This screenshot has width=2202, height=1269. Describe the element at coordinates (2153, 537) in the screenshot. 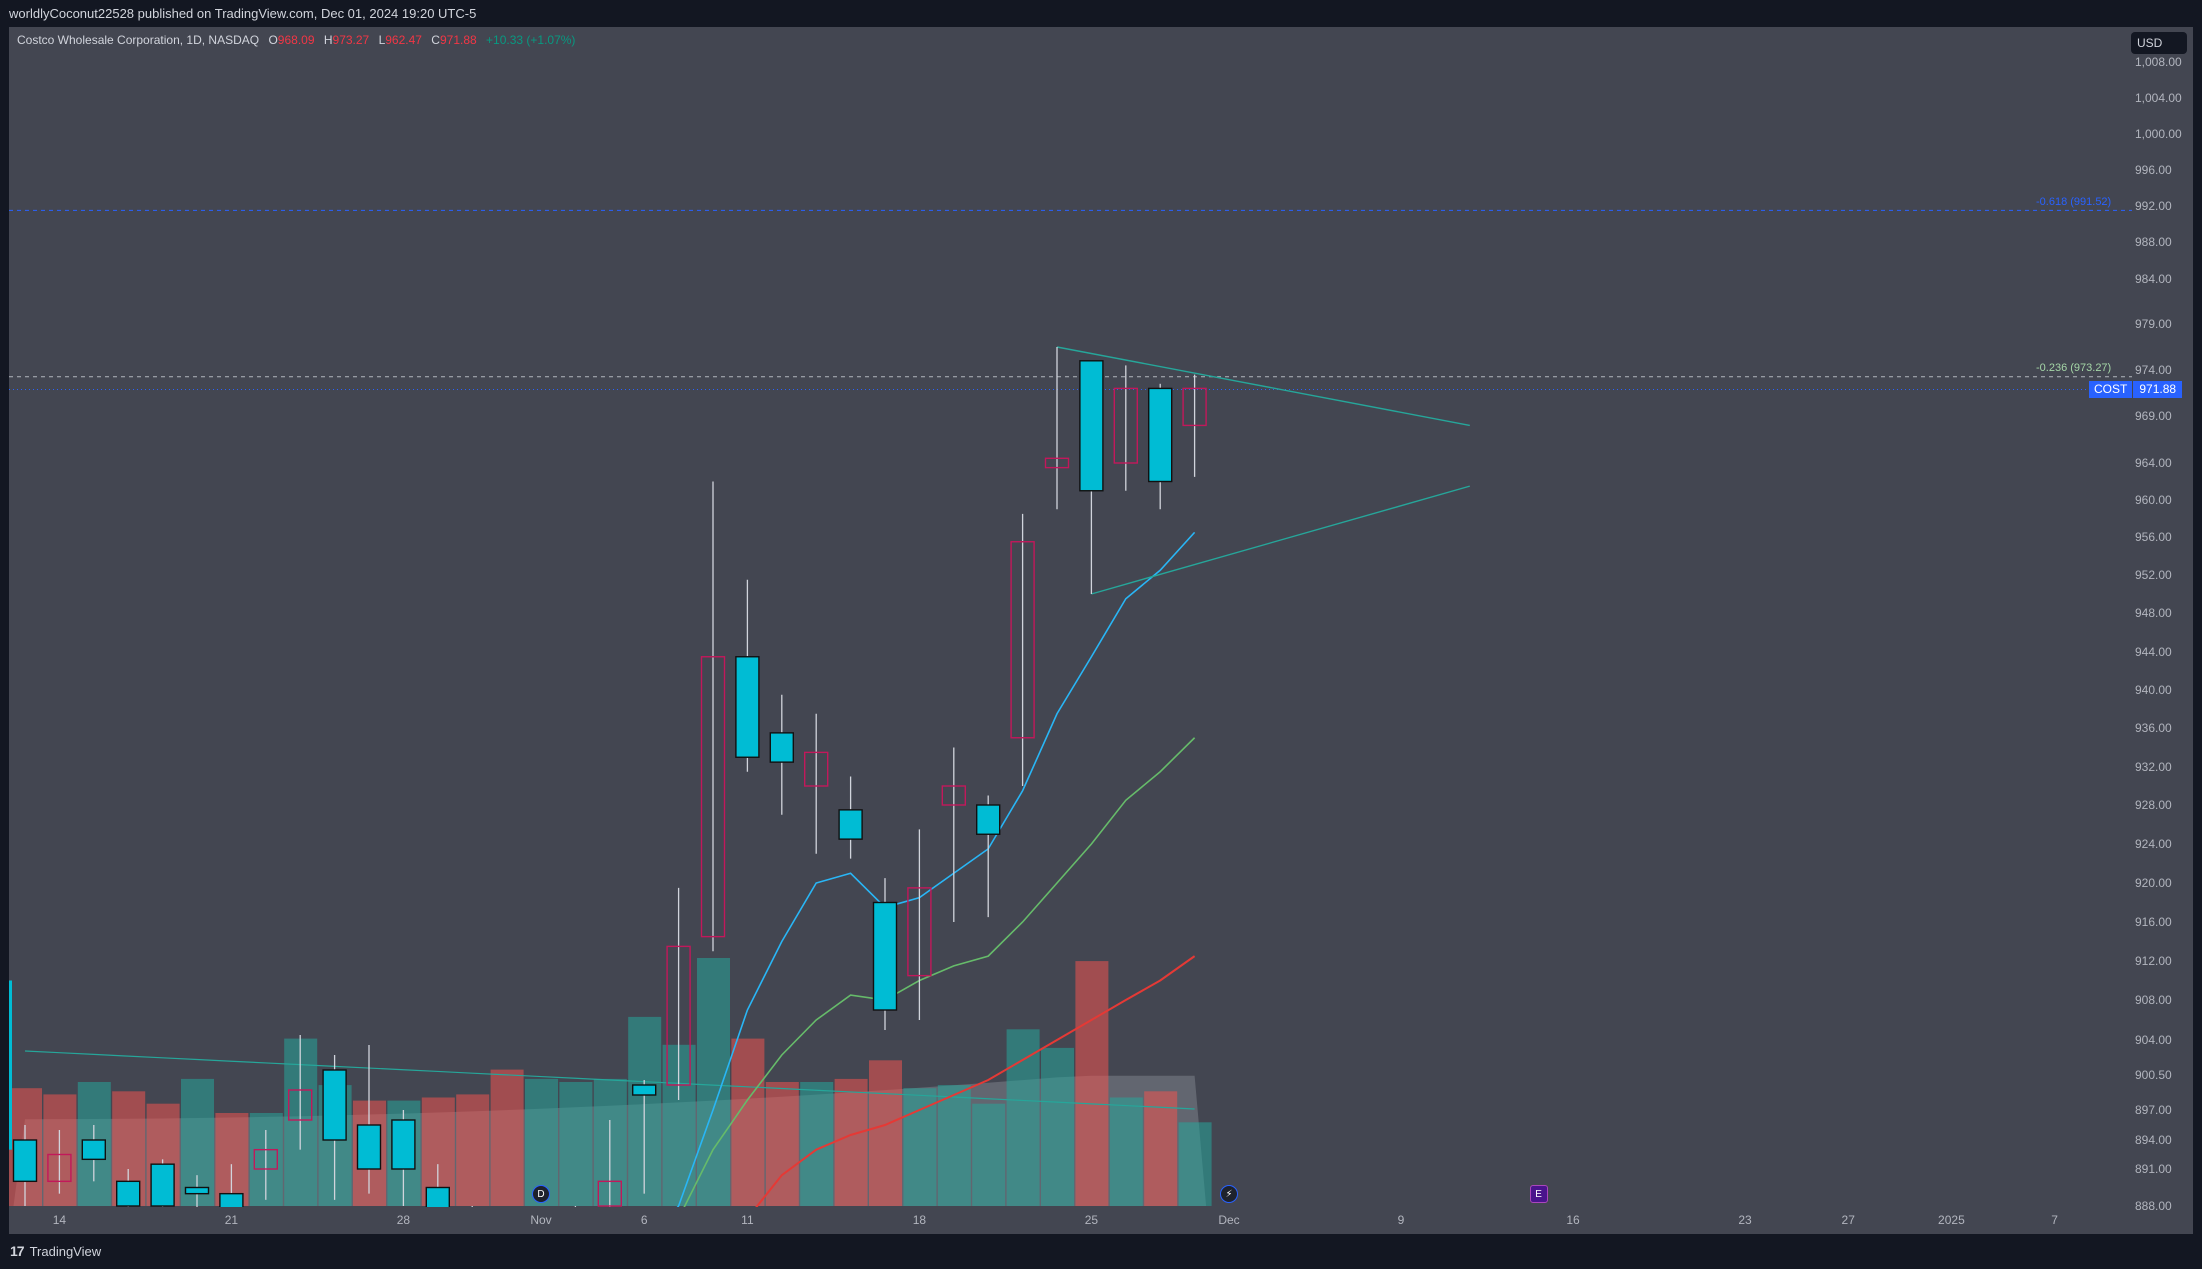

I see `y-tick-label: 956.00` at that location.